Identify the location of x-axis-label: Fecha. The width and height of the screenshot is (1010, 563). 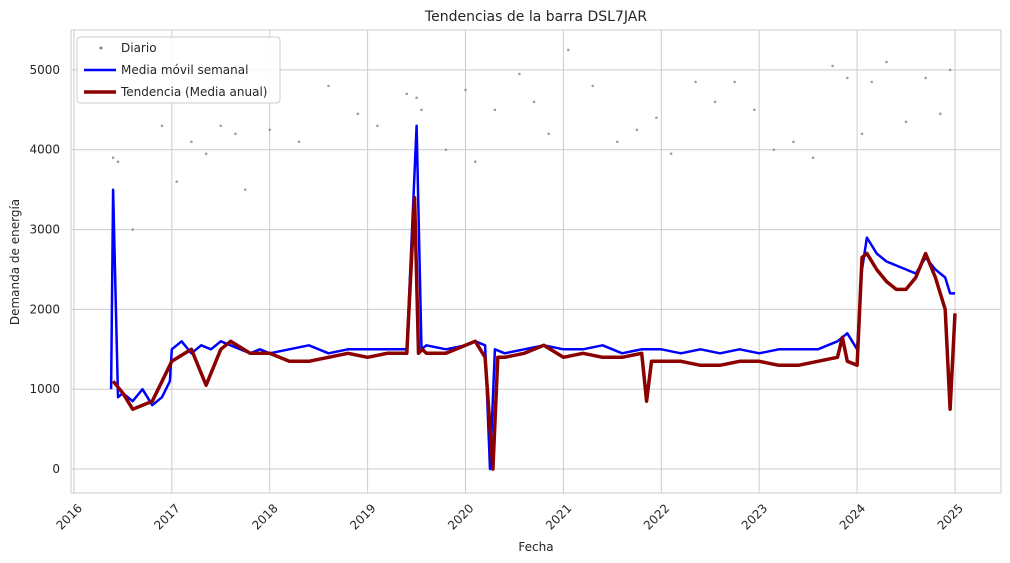
(535, 547).